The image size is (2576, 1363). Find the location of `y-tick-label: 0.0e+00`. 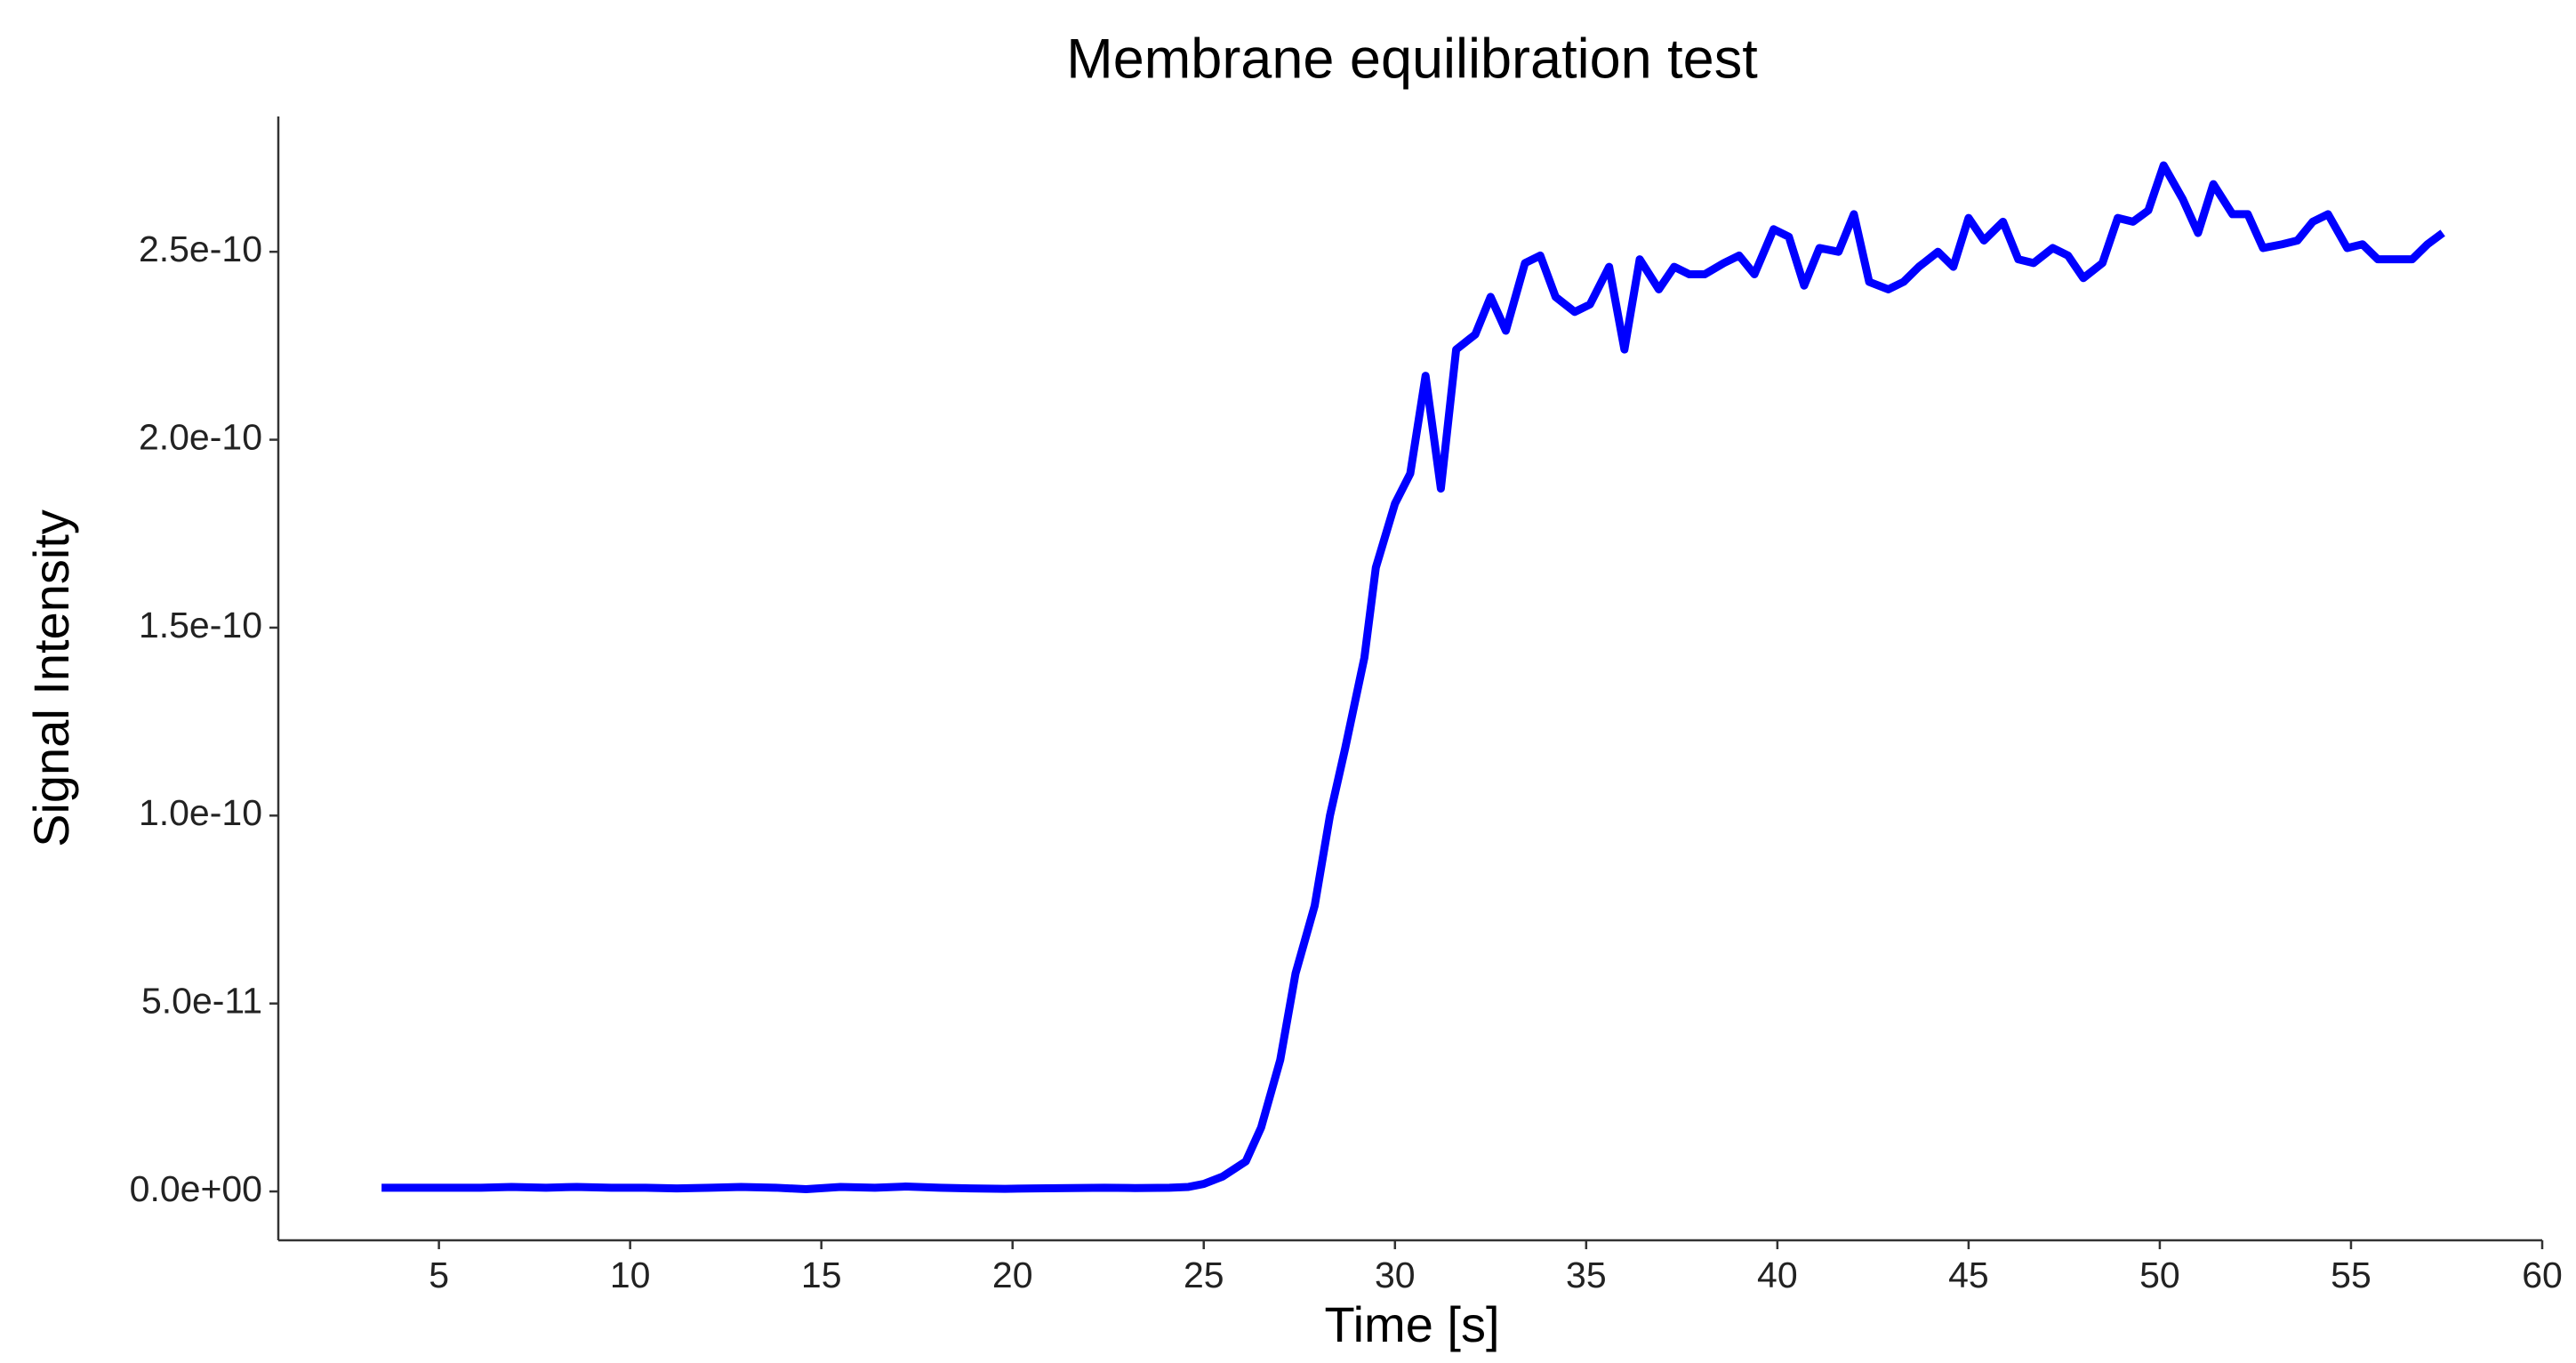

y-tick-label: 0.0e+00 is located at coordinates (196, 1188).